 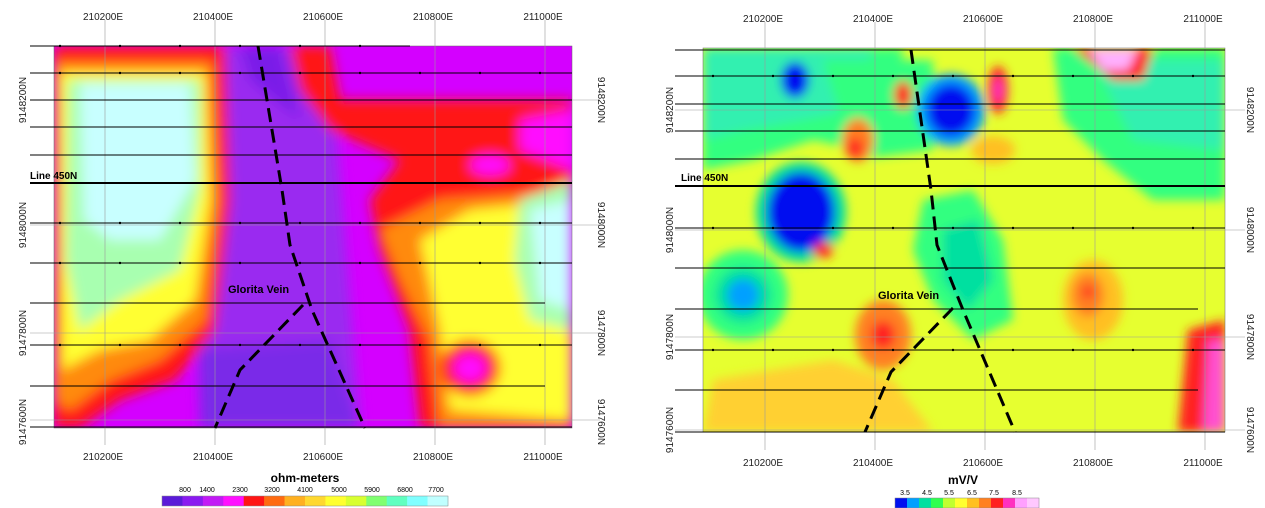 I want to click on scale-tick: 5.5, so click(x=949, y=493).